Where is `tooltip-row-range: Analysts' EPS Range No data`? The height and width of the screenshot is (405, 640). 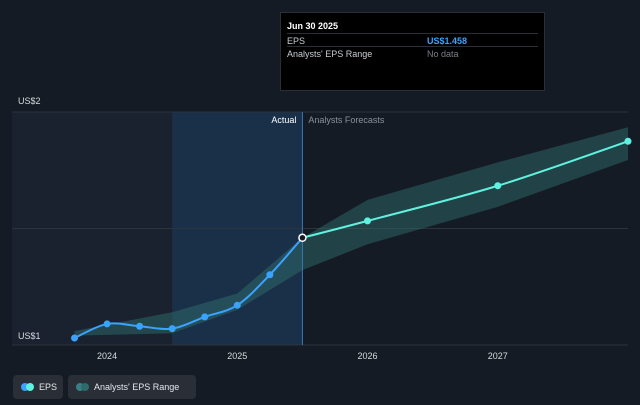 tooltip-row-range: Analysts' EPS Range No data is located at coordinates (412, 53).